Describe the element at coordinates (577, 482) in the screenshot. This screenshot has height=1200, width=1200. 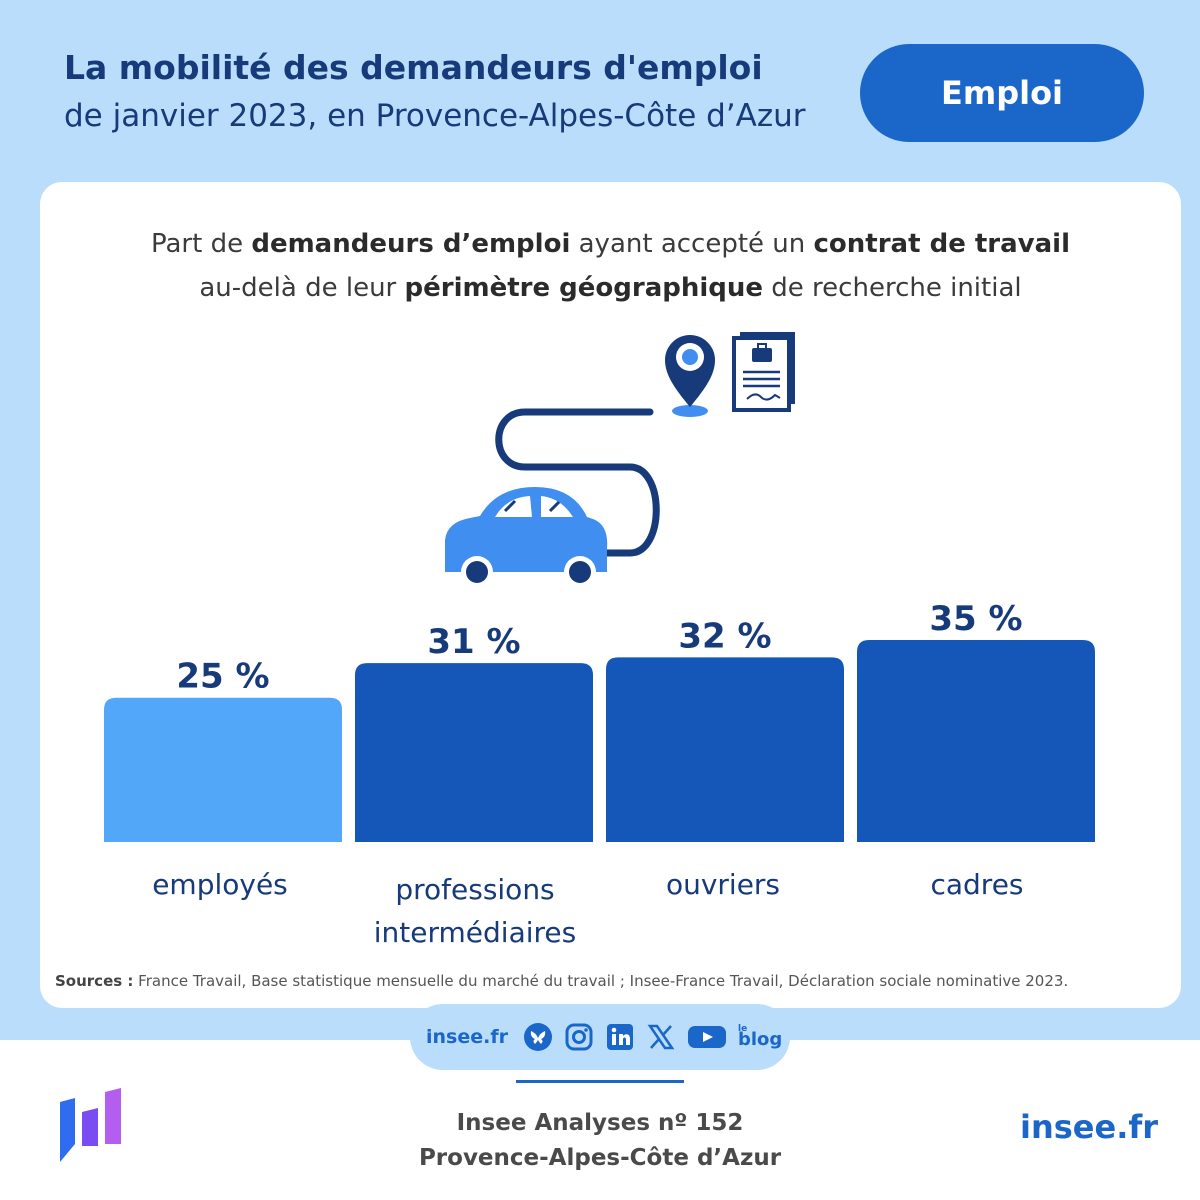
I see `route-path` at that location.